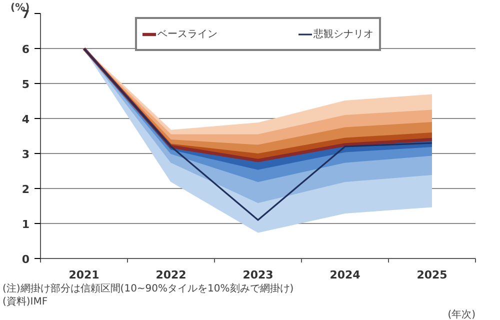 This screenshot has height=320, width=500. I want to click on text: (注)網掛け部分は信頼区間(10~90%タイルを10%刻みで網掛け), so click(148, 288).